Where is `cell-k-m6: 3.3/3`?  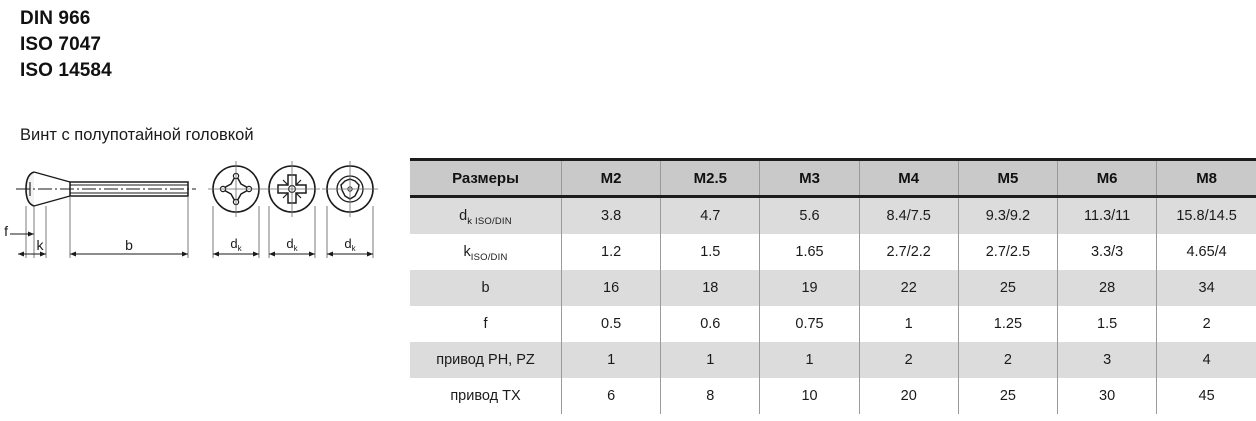 cell-k-m6: 3.3/3 is located at coordinates (1107, 252).